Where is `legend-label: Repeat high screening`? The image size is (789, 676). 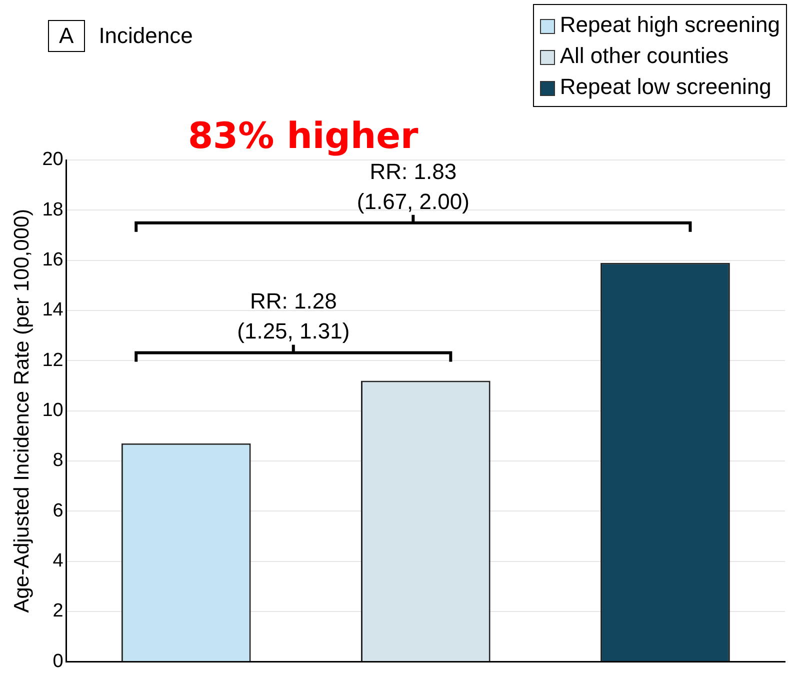 legend-label: Repeat high screening is located at coordinates (669, 25).